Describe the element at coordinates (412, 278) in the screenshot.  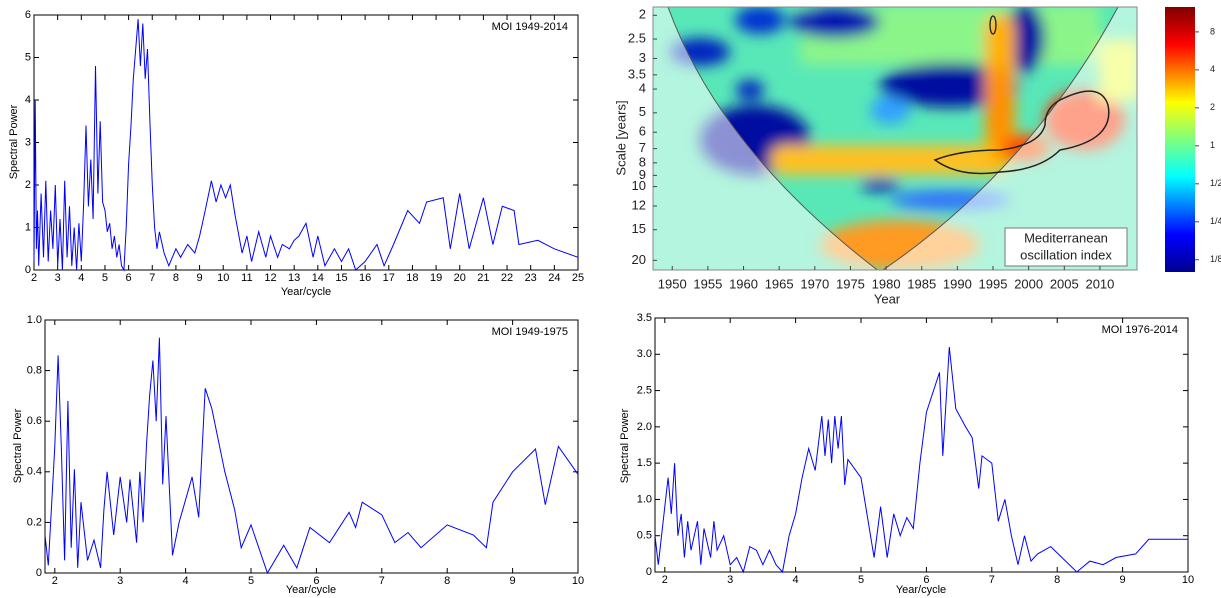
I see `x-tick-label: 18` at that location.